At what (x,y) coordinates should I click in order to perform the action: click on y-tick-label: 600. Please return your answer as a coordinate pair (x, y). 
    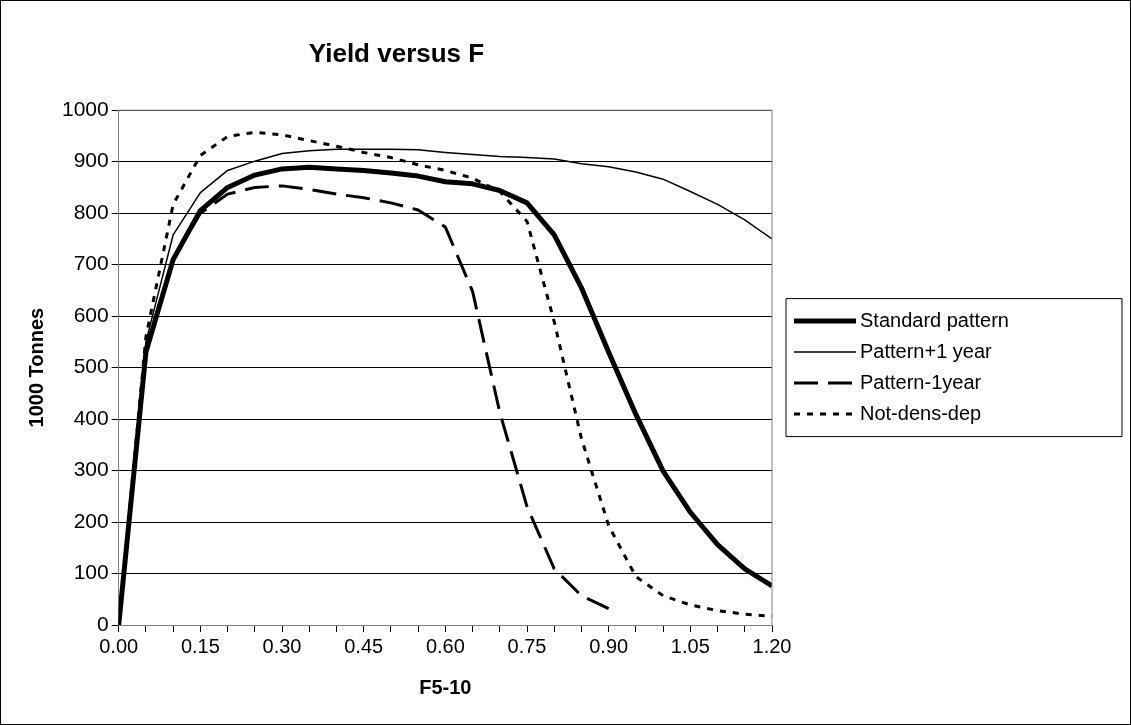
    Looking at the image, I should click on (91, 314).